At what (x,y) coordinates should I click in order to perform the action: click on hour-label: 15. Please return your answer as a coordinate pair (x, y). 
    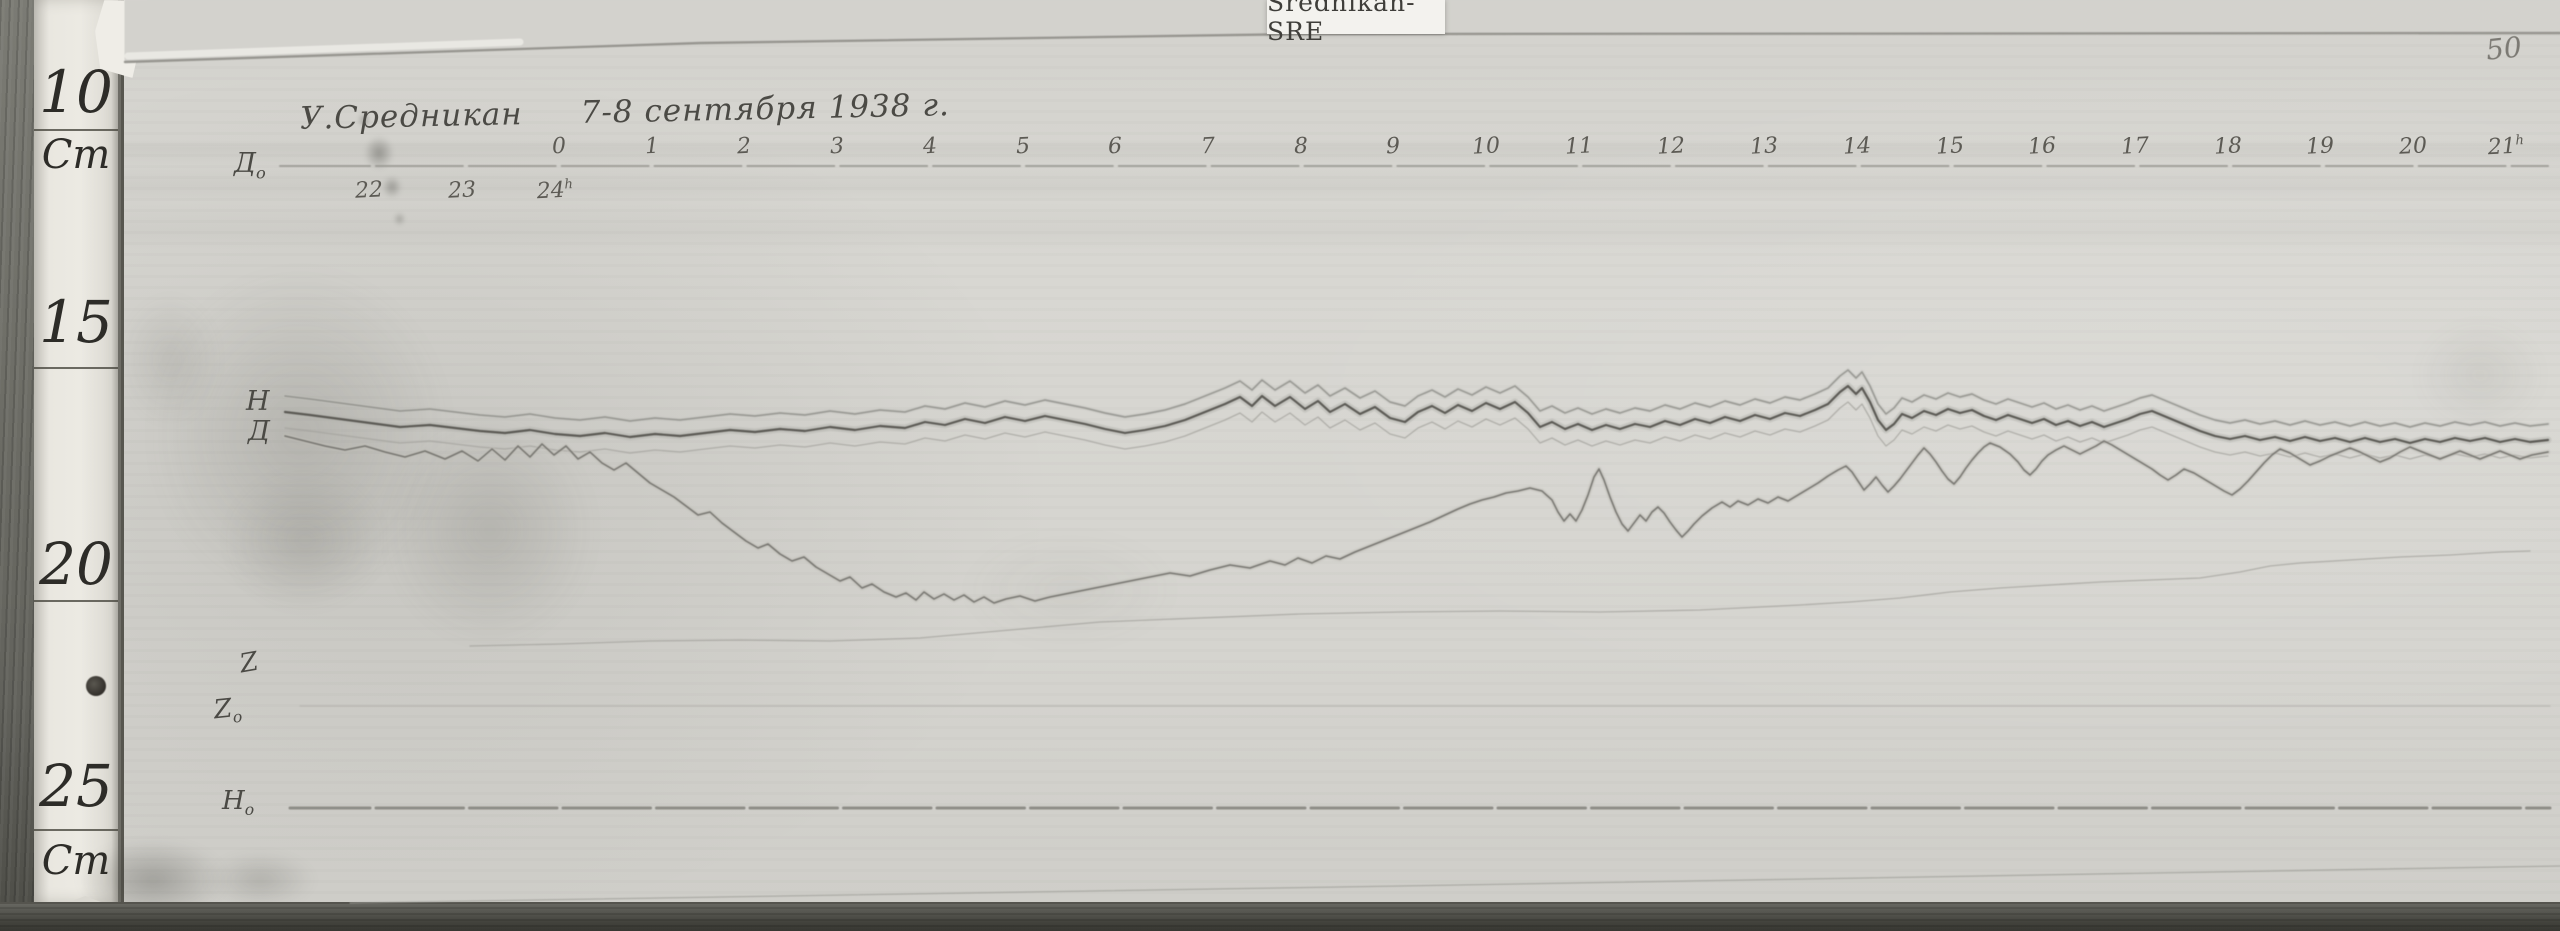
    Looking at the image, I should click on (1949, 146).